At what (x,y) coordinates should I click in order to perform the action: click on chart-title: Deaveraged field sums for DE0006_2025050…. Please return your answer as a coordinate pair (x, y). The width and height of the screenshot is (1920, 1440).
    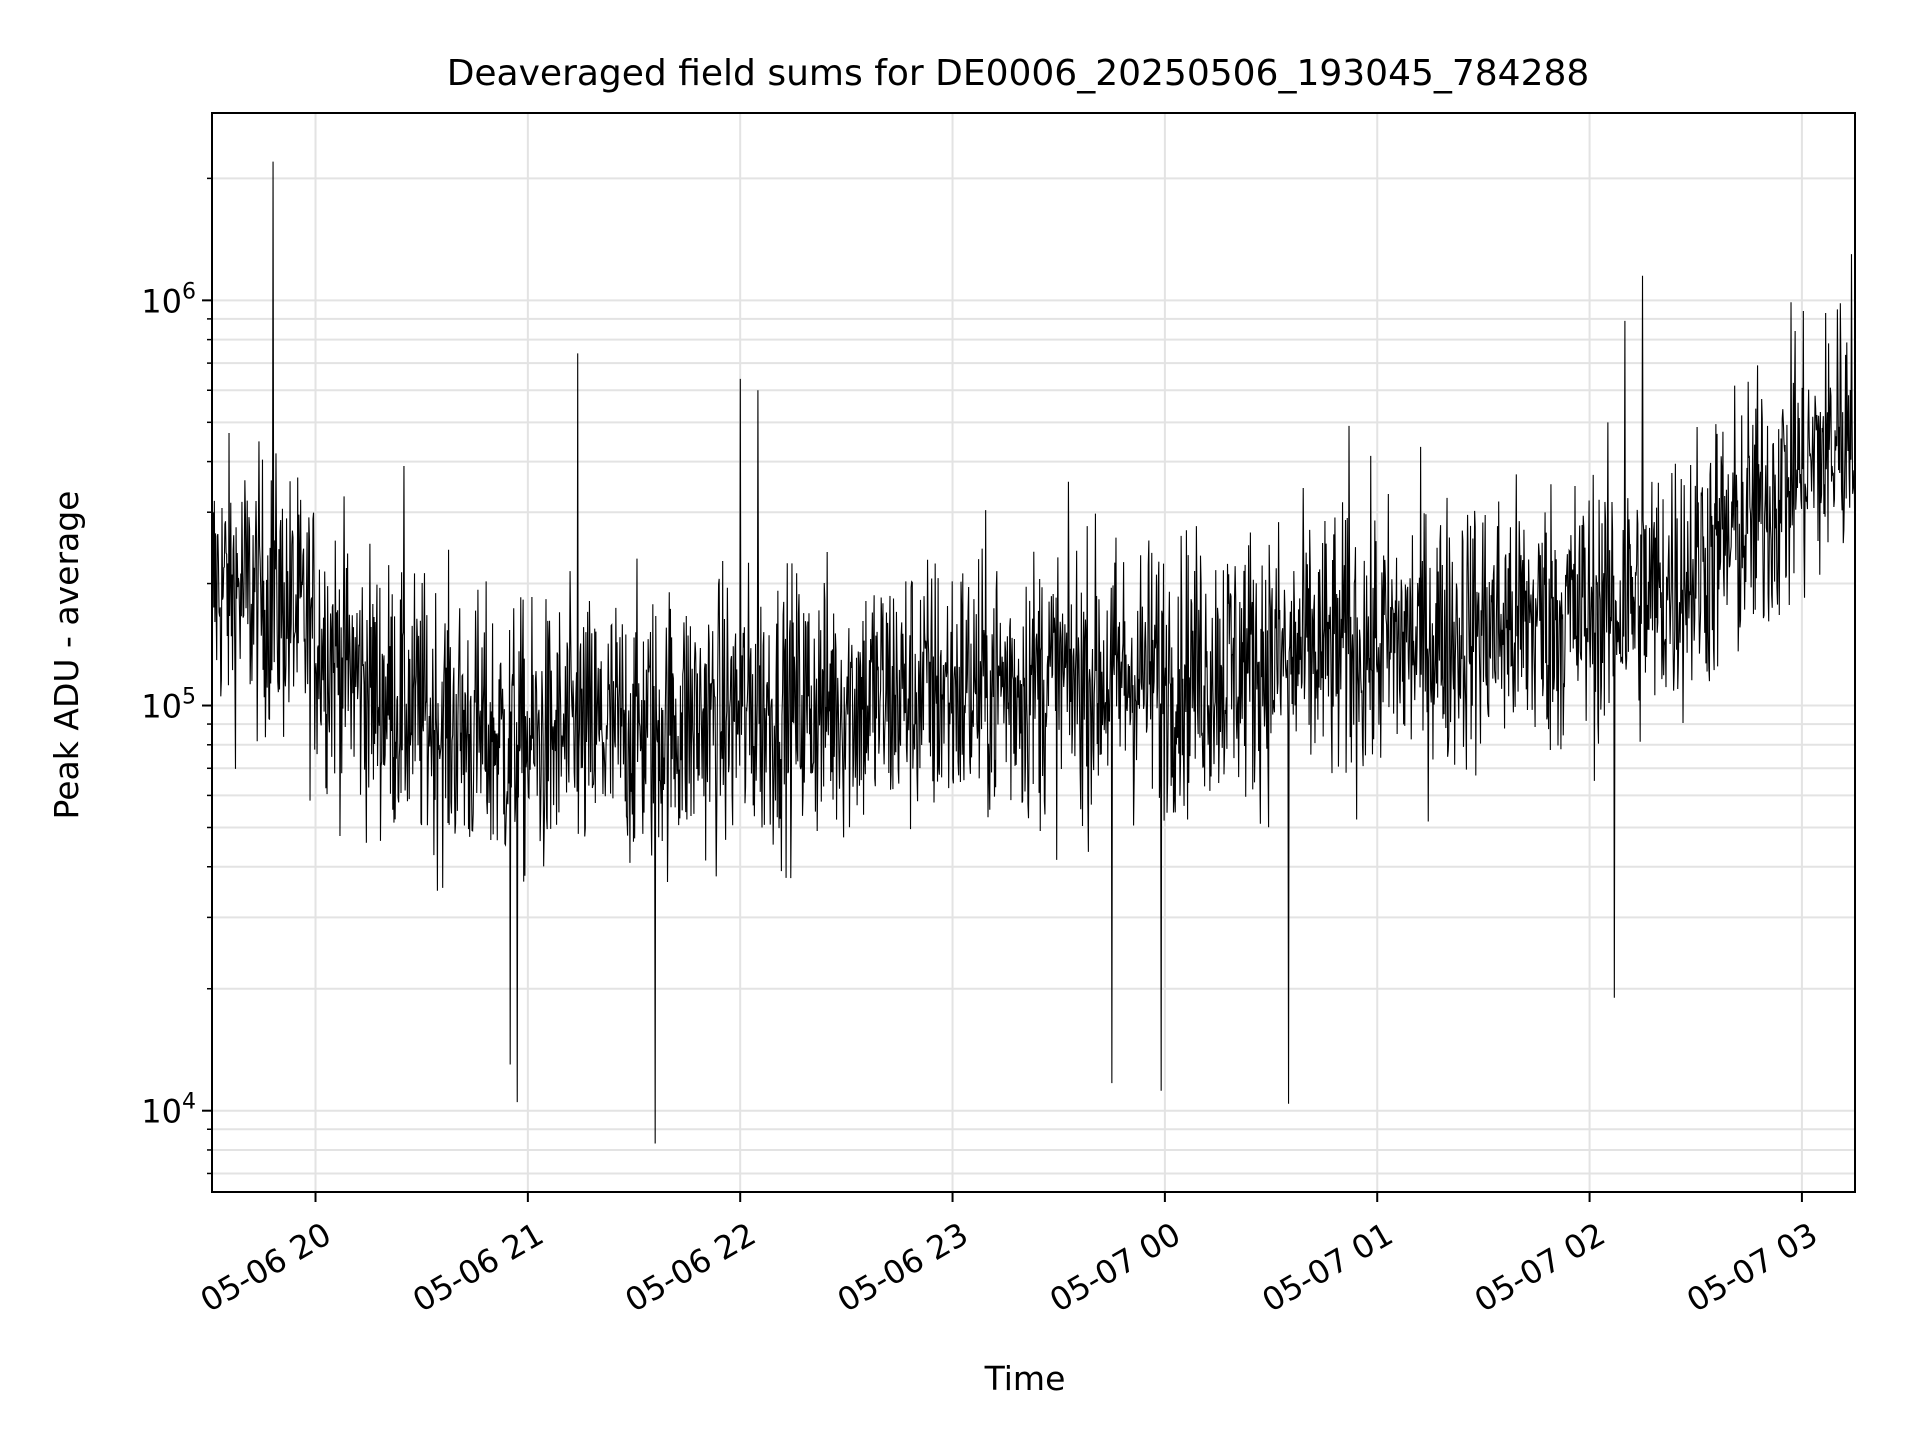
    Looking at the image, I should click on (1018, 73).